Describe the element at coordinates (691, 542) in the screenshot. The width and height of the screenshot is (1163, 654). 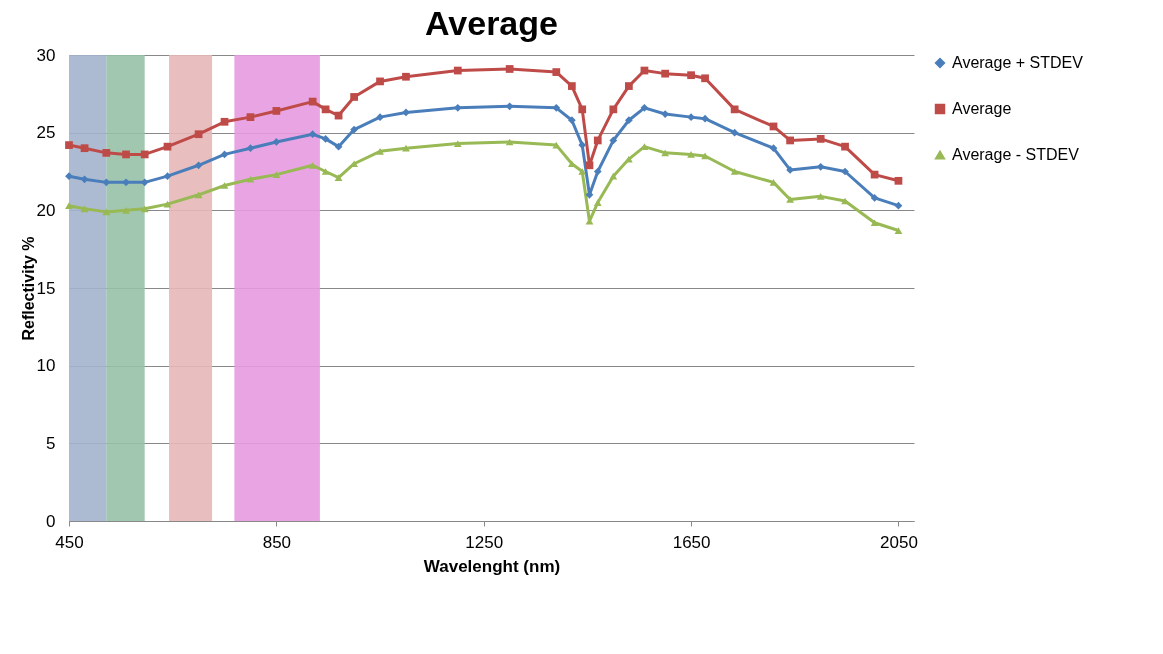
I see `x-tick-label: 1650` at that location.